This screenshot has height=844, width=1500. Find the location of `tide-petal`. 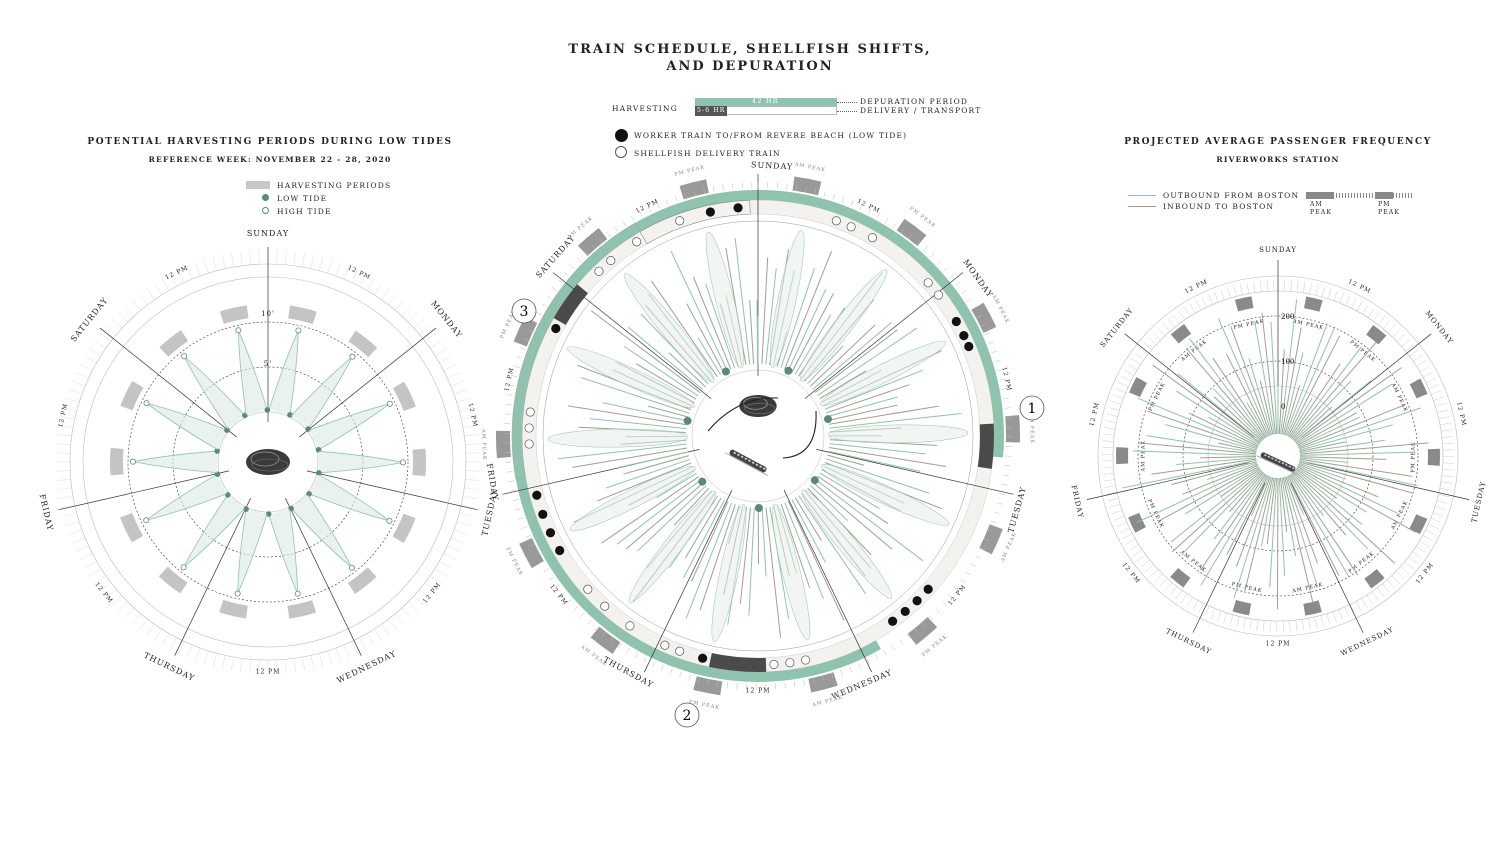

tide-petal is located at coordinates (883, 373).